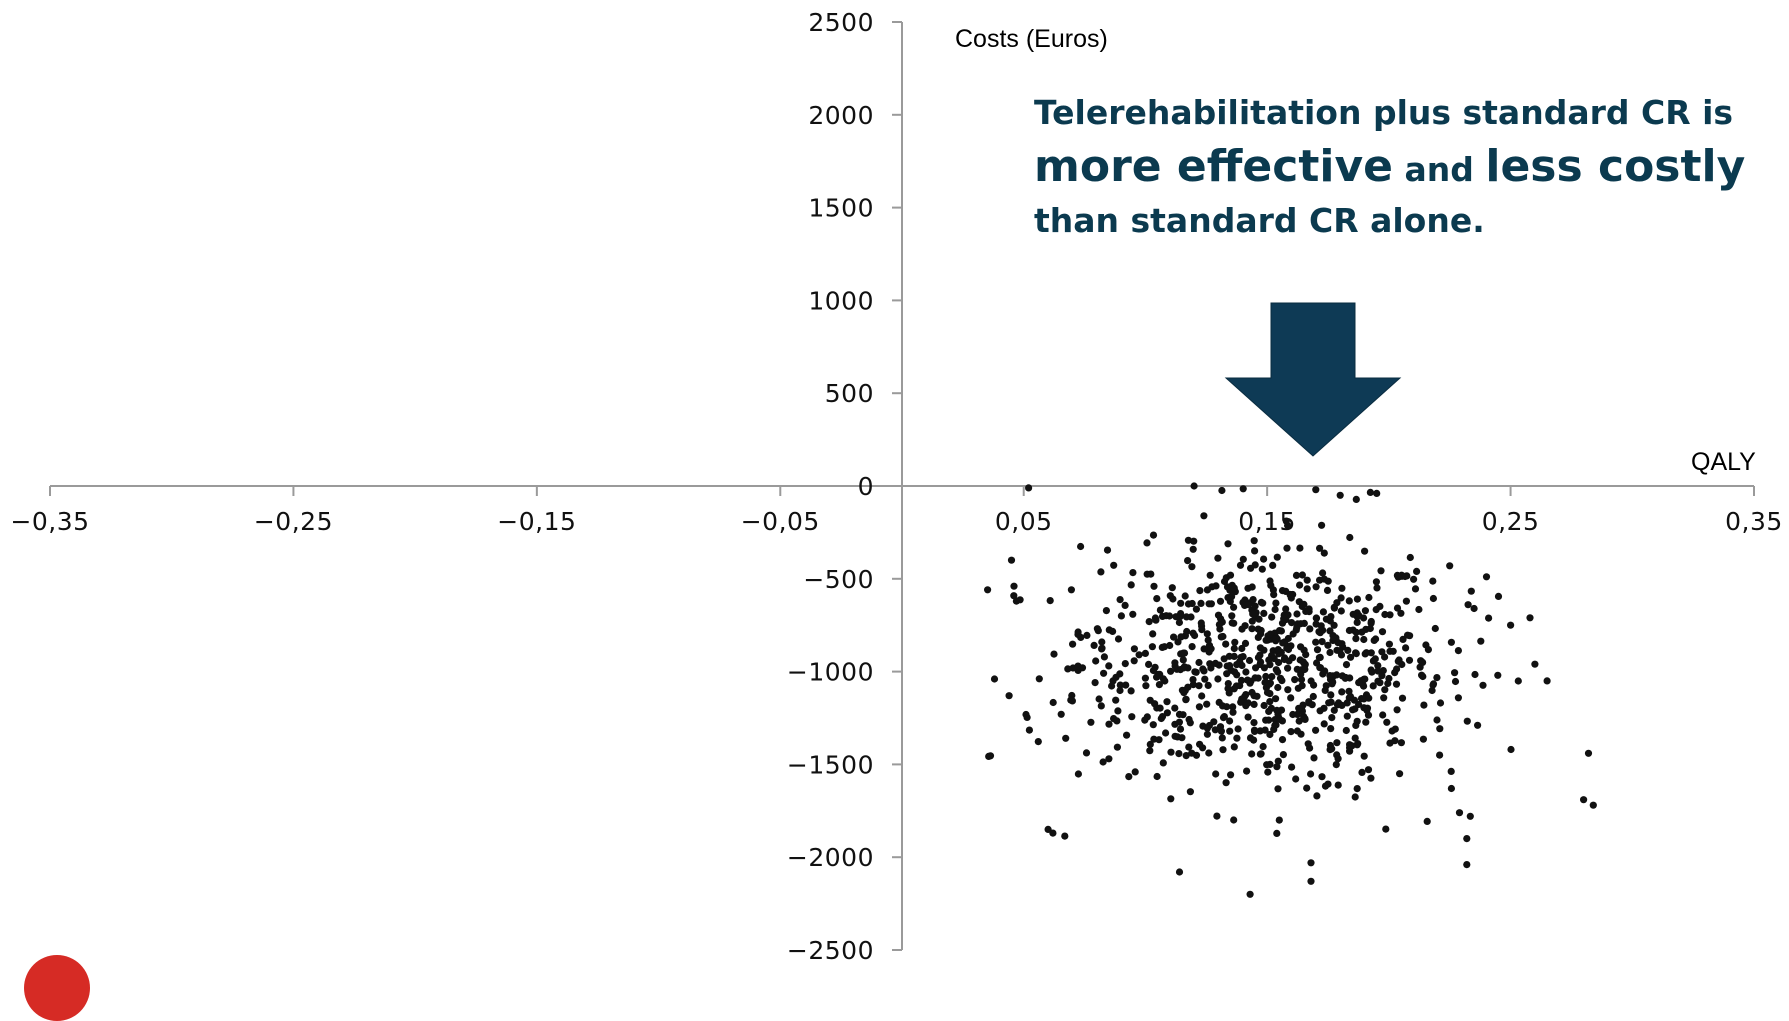 This screenshot has height=1021, width=1789. I want to click on y-tick-label: 1500, so click(841, 208).